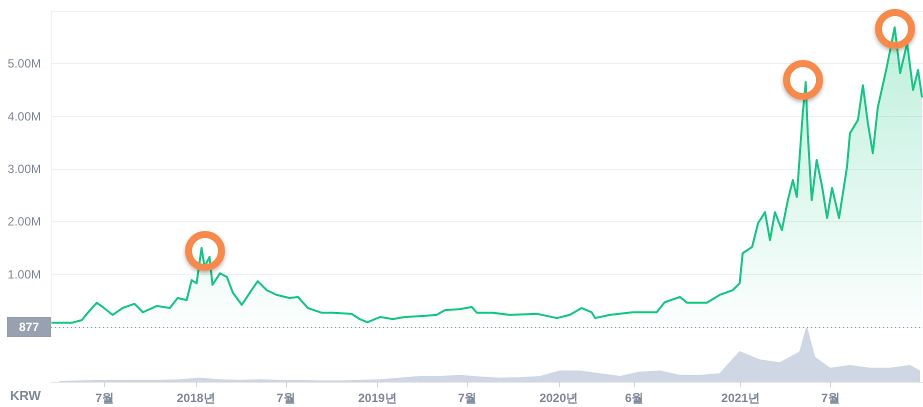 This screenshot has height=407, width=923. What do you see at coordinates (196, 398) in the screenshot?
I see `x-tick-label: 2018년` at bounding box center [196, 398].